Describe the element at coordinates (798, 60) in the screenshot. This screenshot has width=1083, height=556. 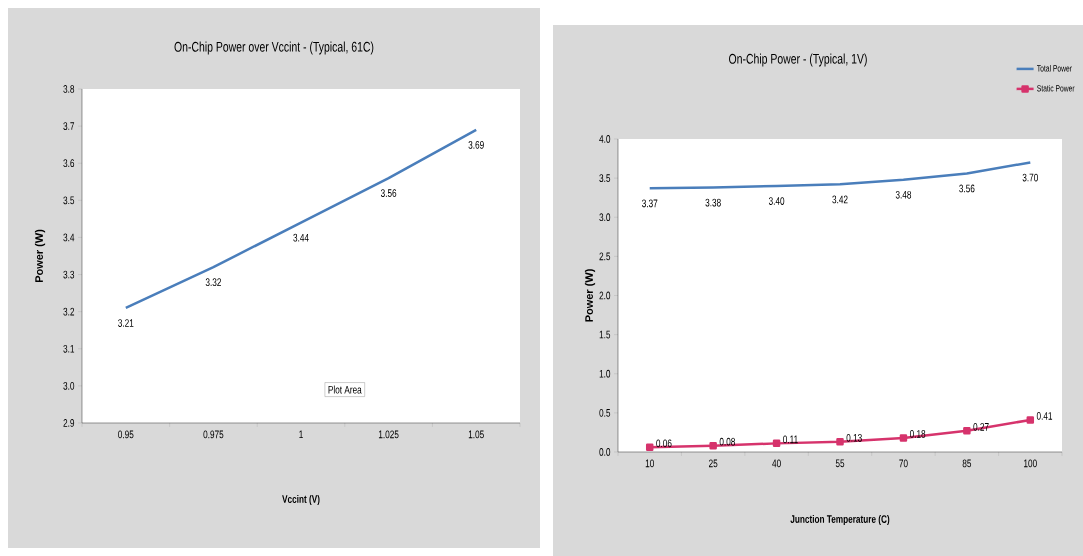
I see `chart-title: On-Chip Power - (Typical, 1V)` at that location.